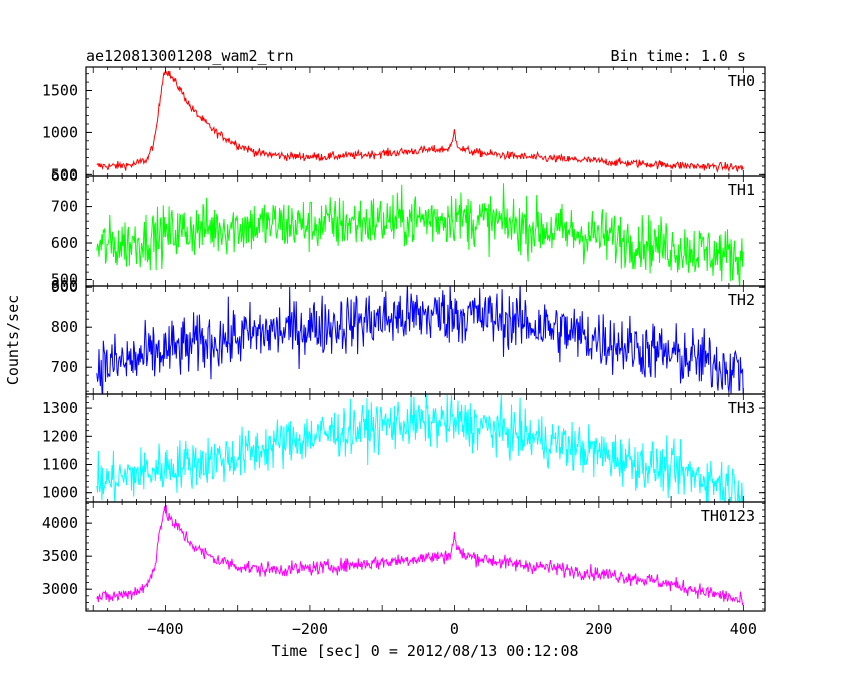 The image size is (850, 680). Describe the element at coordinates (420, 234) in the screenshot. I see `series-line-th1` at that location.